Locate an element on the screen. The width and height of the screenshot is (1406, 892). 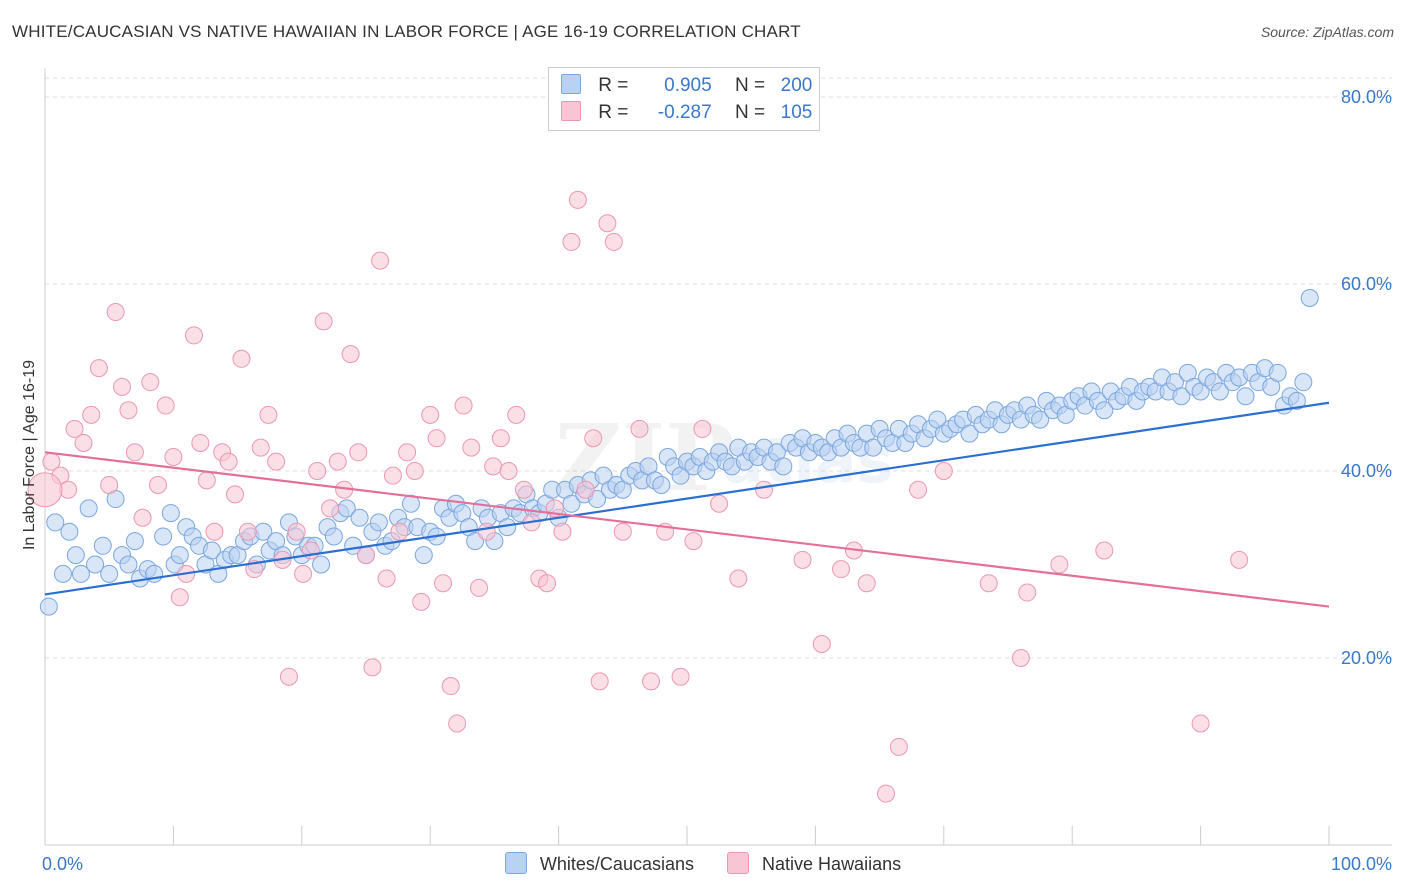
stats-swatch-pink is located at coordinates (571, 111).